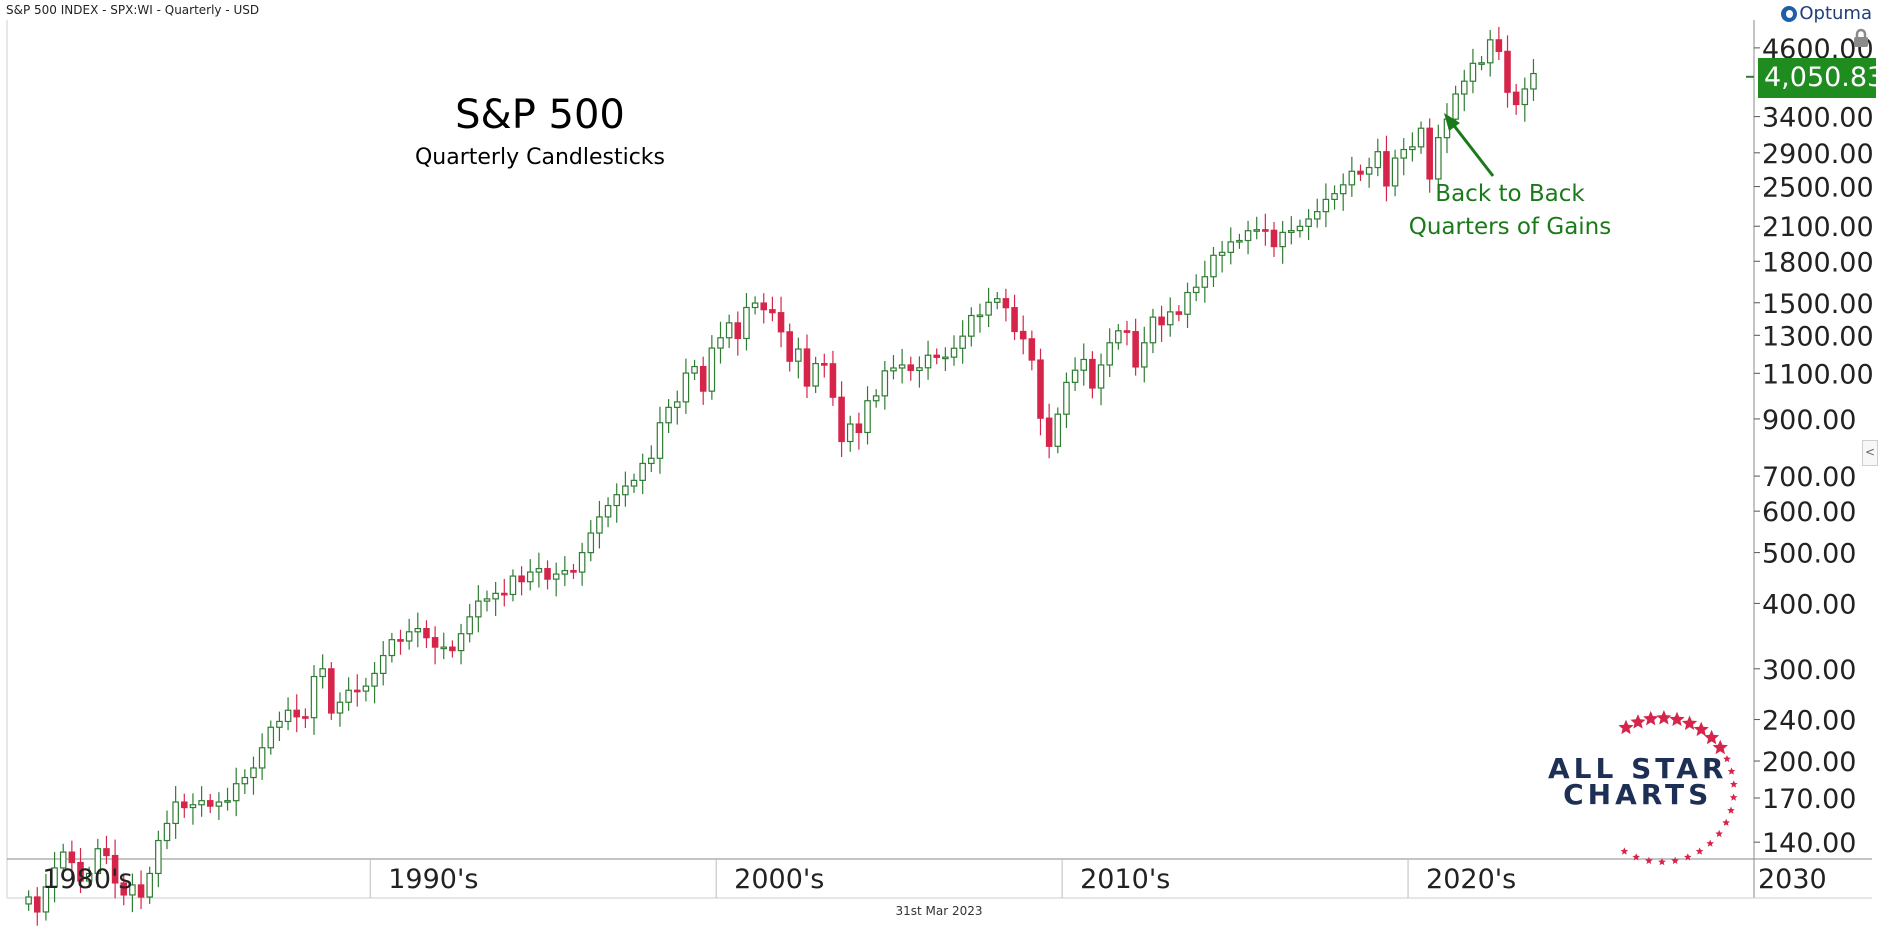  What do you see at coordinates (1861, 38) in the screenshot?
I see `lock-icon` at bounding box center [1861, 38].